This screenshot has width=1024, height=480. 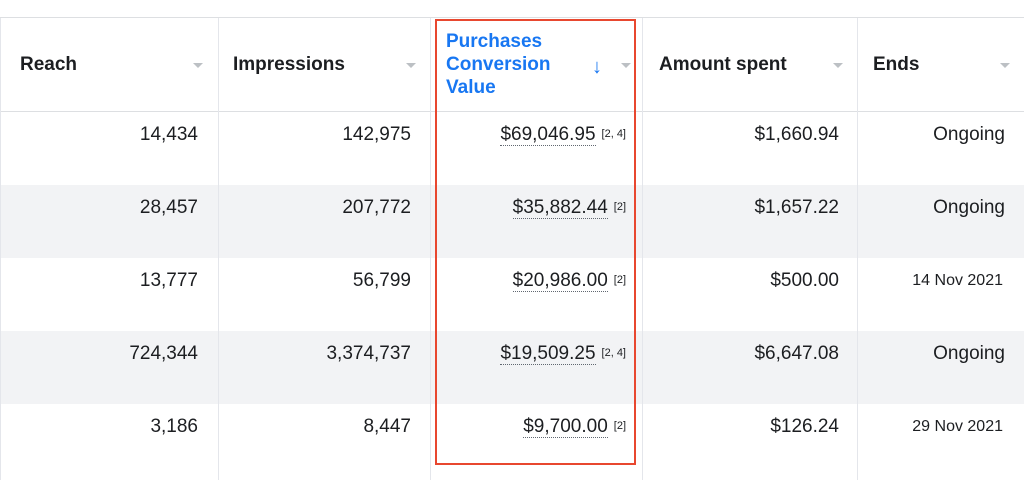 I want to click on column-header-ends: Ends, so click(x=940, y=64).